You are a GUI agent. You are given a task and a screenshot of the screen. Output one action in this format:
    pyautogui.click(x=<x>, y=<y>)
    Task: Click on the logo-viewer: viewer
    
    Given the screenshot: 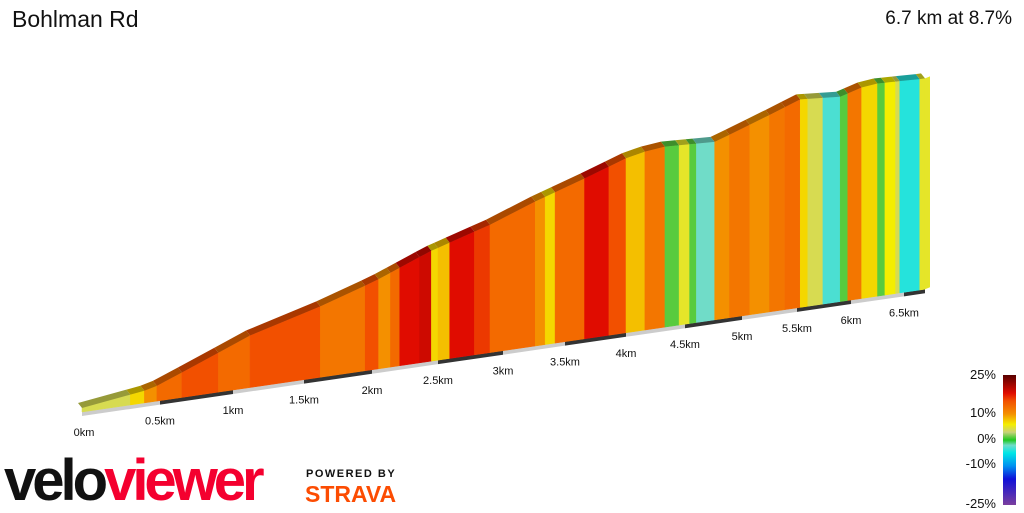 What is the action you would take?
    pyautogui.click(x=184, y=480)
    